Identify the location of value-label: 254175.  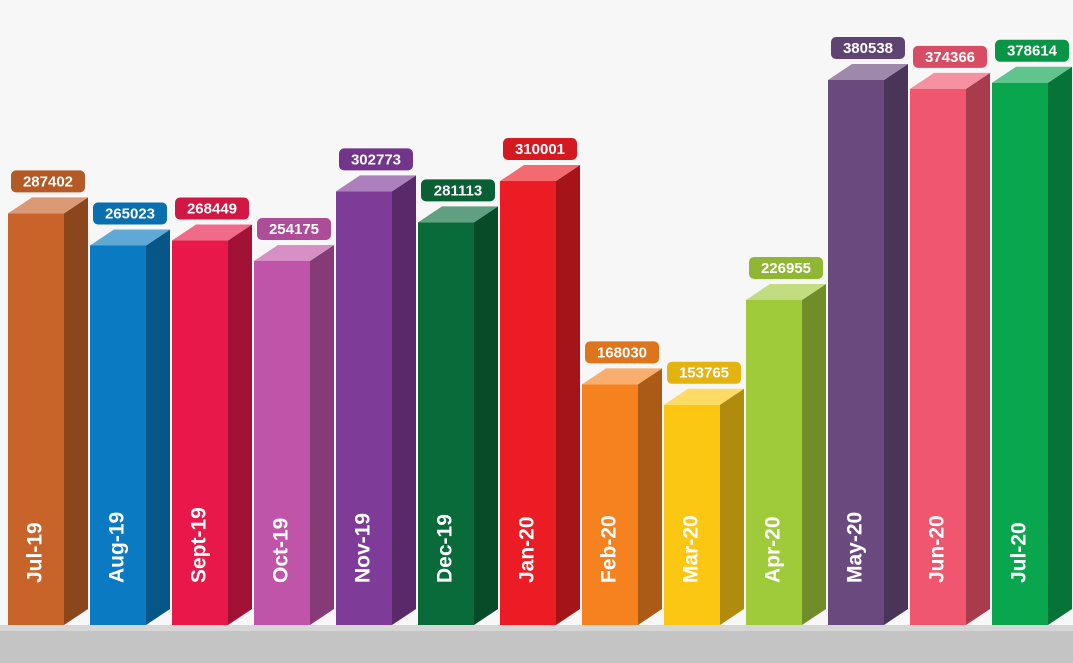
(294, 229).